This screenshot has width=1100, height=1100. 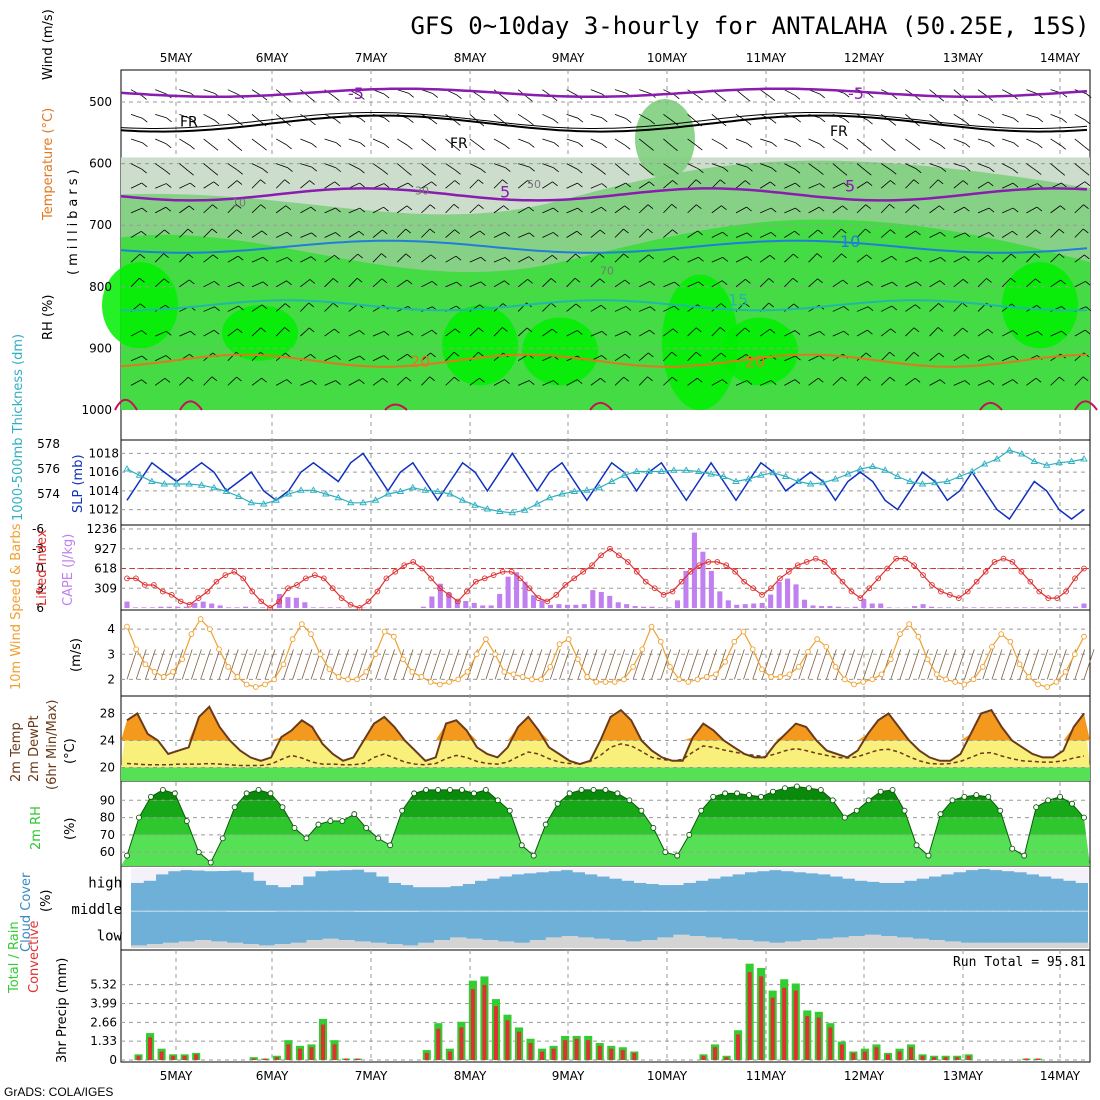 What do you see at coordinates (371, 1076) in the screenshot?
I see `x-day-label-bottom: 7MAY` at bounding box center [371, 1076].